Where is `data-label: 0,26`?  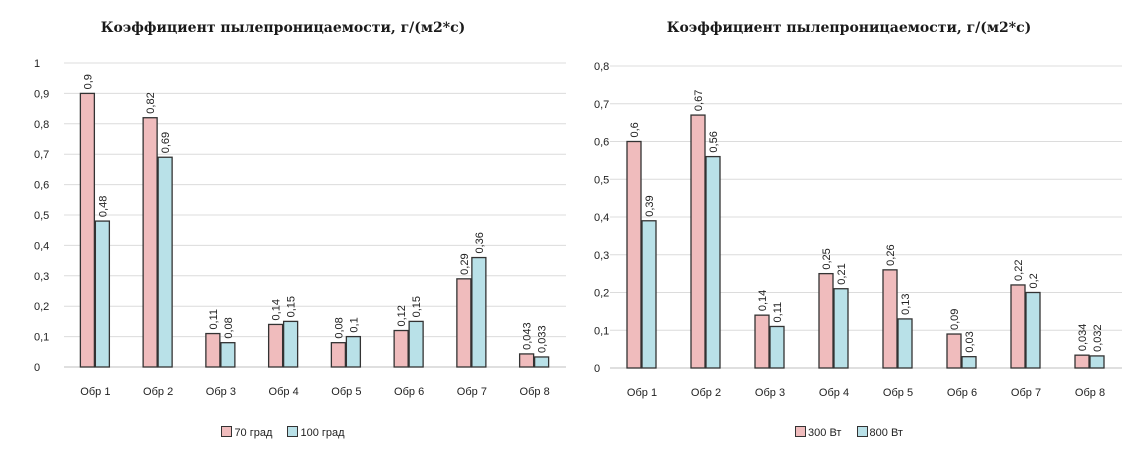
data-label: 0,26 is located at coordinates (891, 254).